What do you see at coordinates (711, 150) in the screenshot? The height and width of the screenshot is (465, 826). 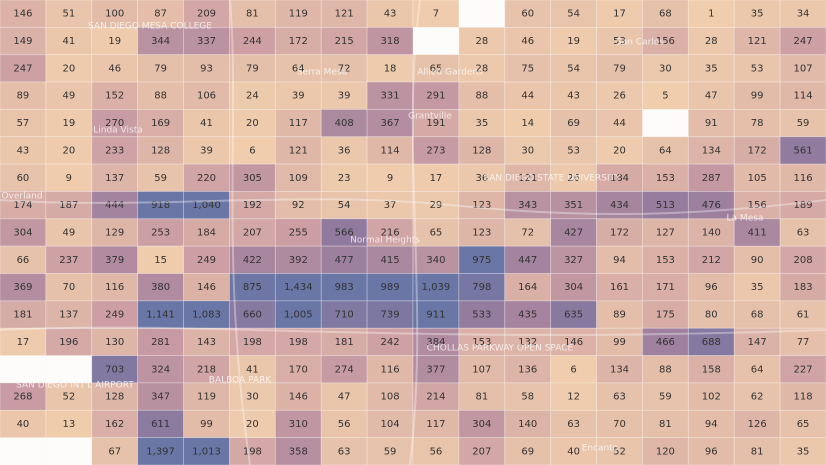 I see `cell-value: 134` at bounding box center [711, 150].